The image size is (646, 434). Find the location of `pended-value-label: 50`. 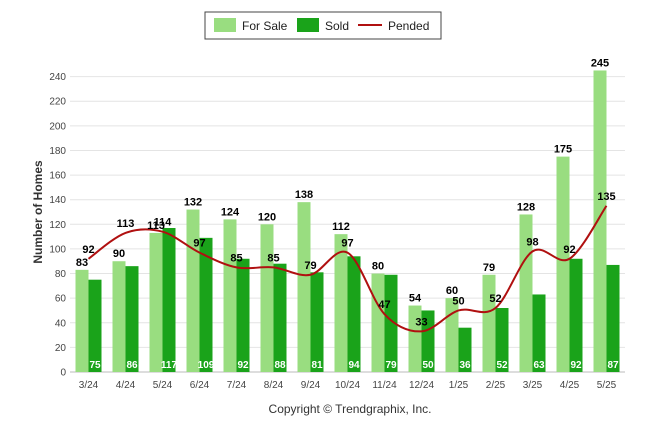

pended-value-label: 50 is located at coordinates (458, 301).